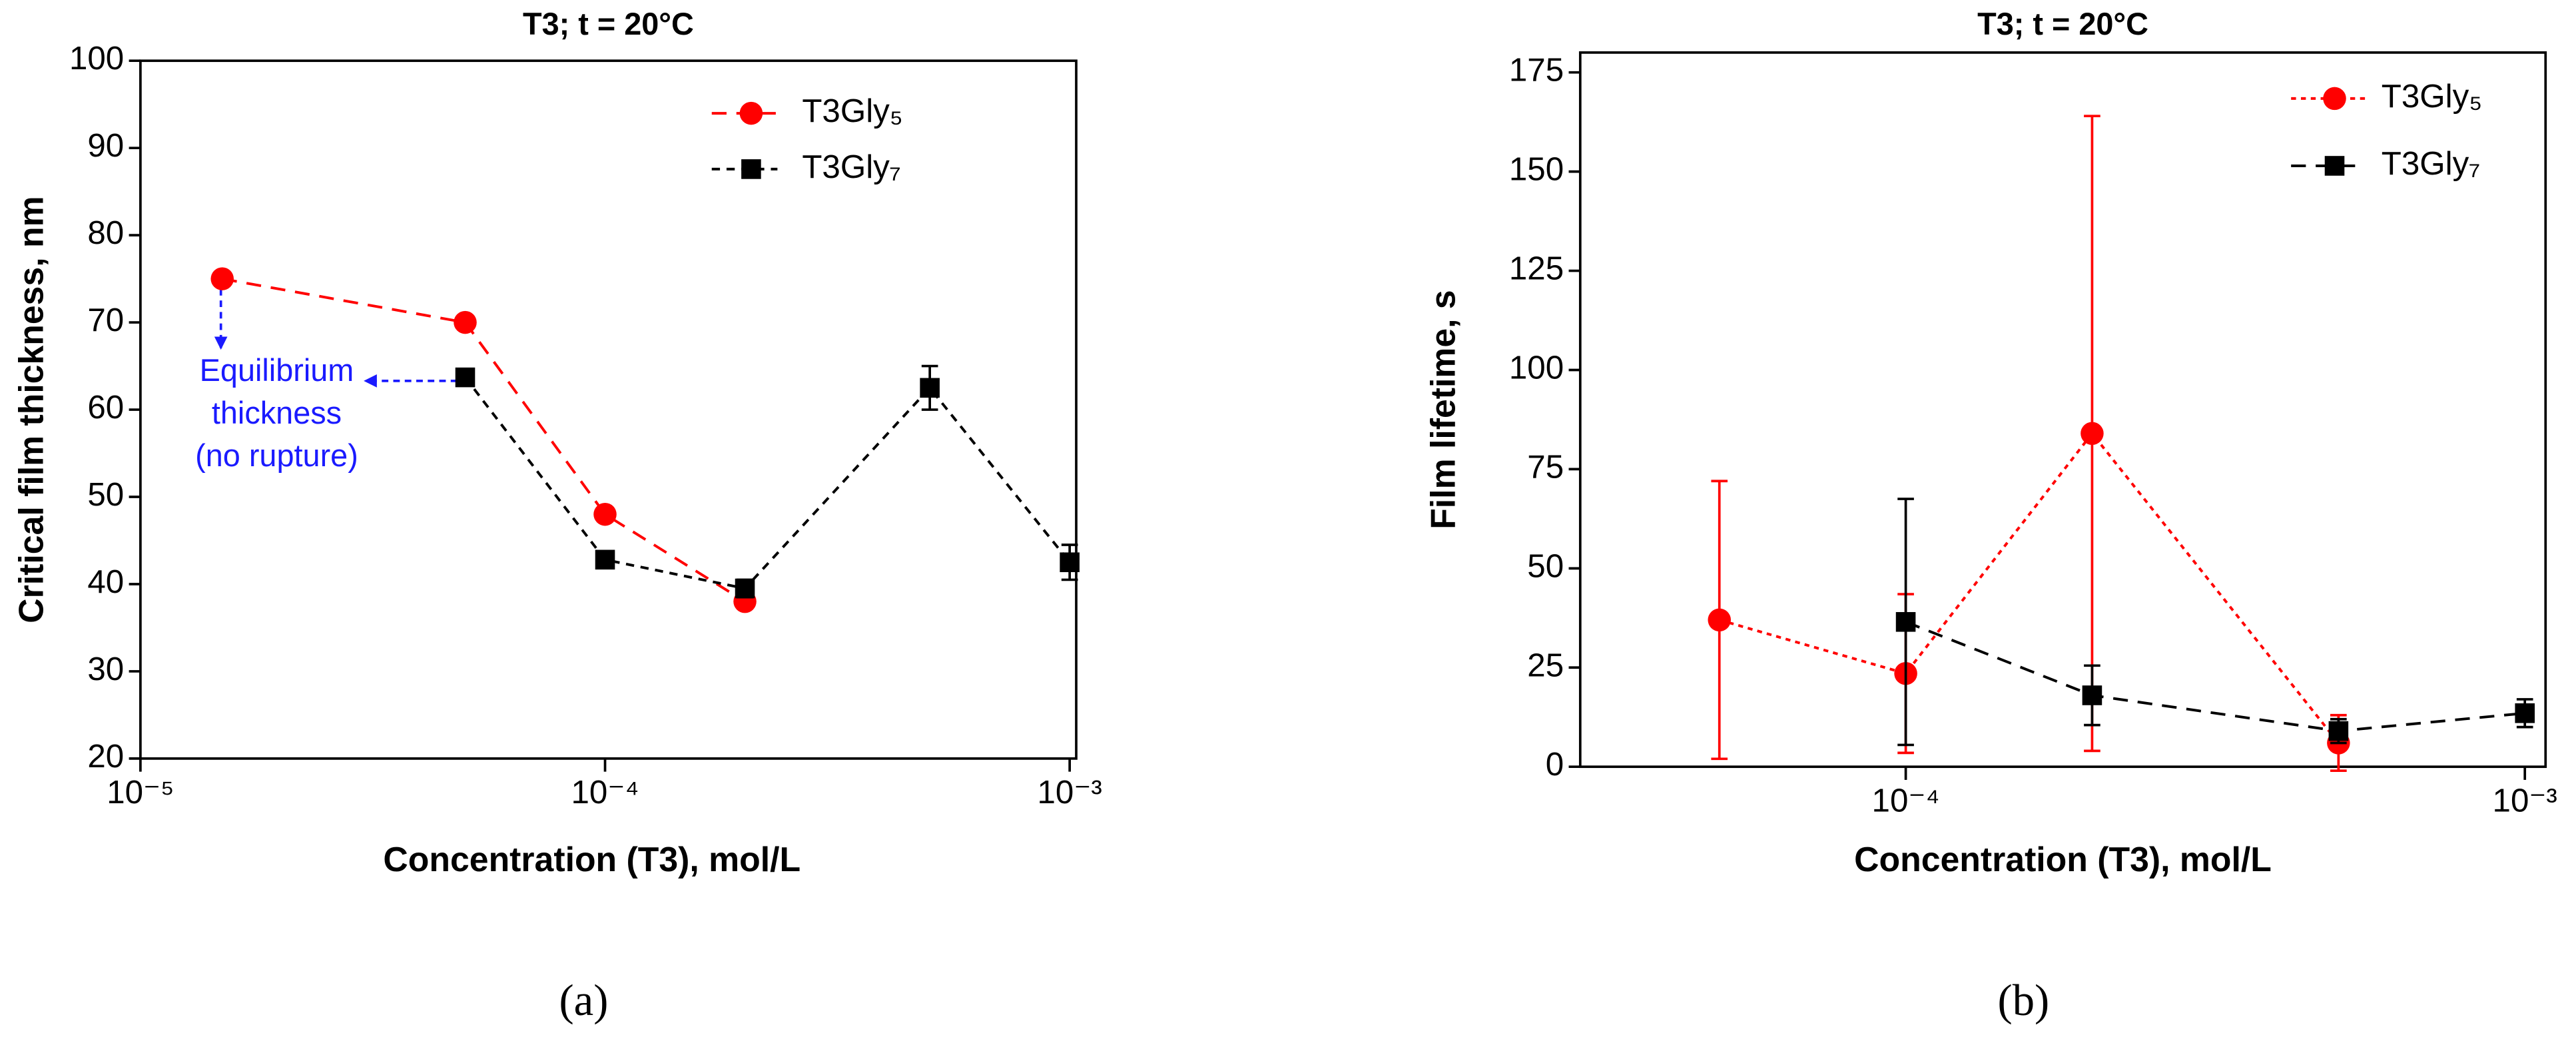 The width and height of the screenshot is (2576, 1059). What do you see at coordinates (2024, 1000) in the screenshot?
I see `panel-label: (b)` at bounding box center [2024, 1000].